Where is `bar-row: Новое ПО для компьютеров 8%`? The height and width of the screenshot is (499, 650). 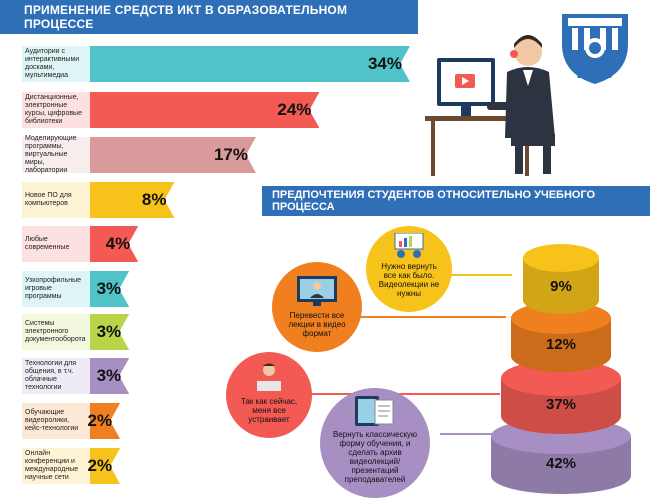
bar-row: Новое ПО для компьютеров 8% is located at coordinates (104, 200).